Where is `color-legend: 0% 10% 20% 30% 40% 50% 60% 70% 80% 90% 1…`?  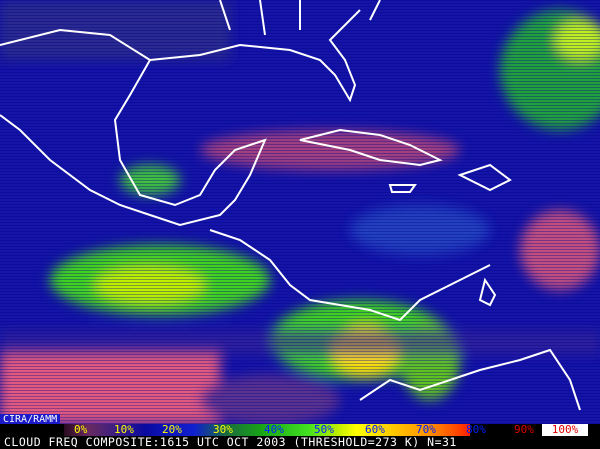 color-legend: 0% 10% 20% 30% 40% 50% 60% 70% 80% 90% 1… is located at coordinates (300, 430).